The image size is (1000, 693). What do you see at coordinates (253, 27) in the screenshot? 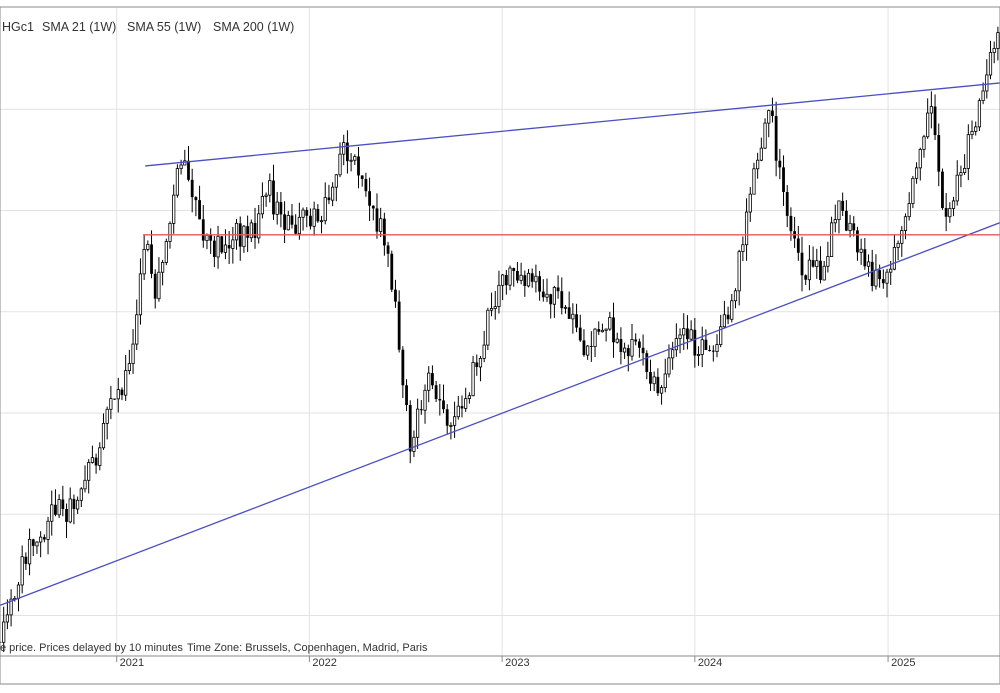
I see `legend-sma-200: SMA 200 (1W)` at bounding box center [253, 27].